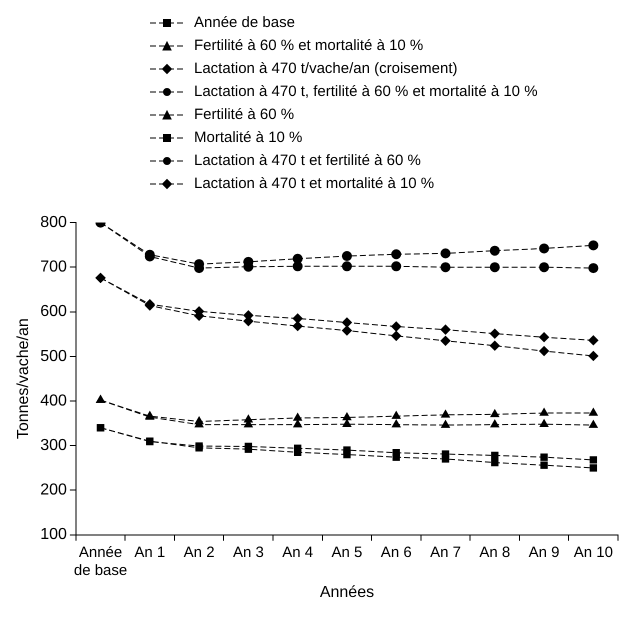 The width and height of the screenshot is (638, 639). What do you see at coordinates (248, 137) in the screenshot?
I see `legend-label: Mortalité à 10 %` at bounding box center [248, 137].